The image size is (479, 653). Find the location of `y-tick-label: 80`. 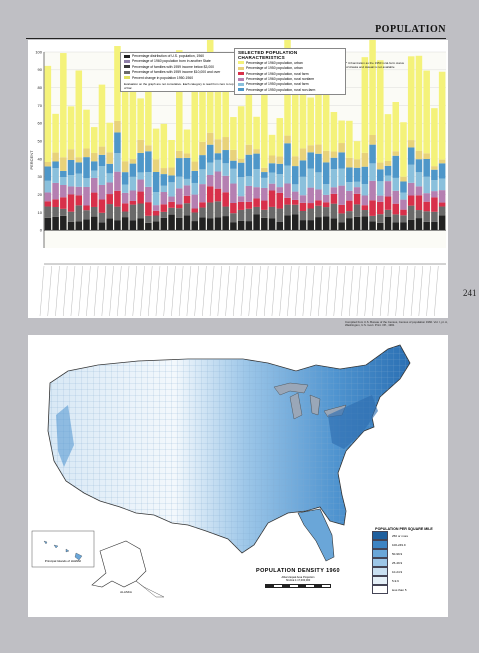

y-tick-label: 80 is located at coordinates (40, 87).